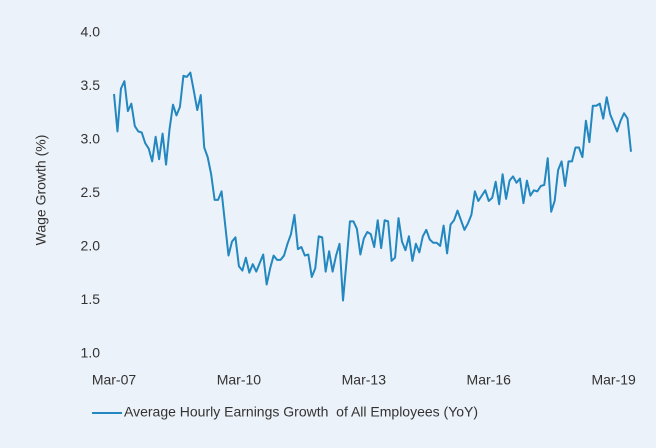 This screenshot has width=656, height=448. What do you see at coordinates (91, 32) in the screenshot?
I see `y-tick-label: 4.0` at bounding box center [91, 32].